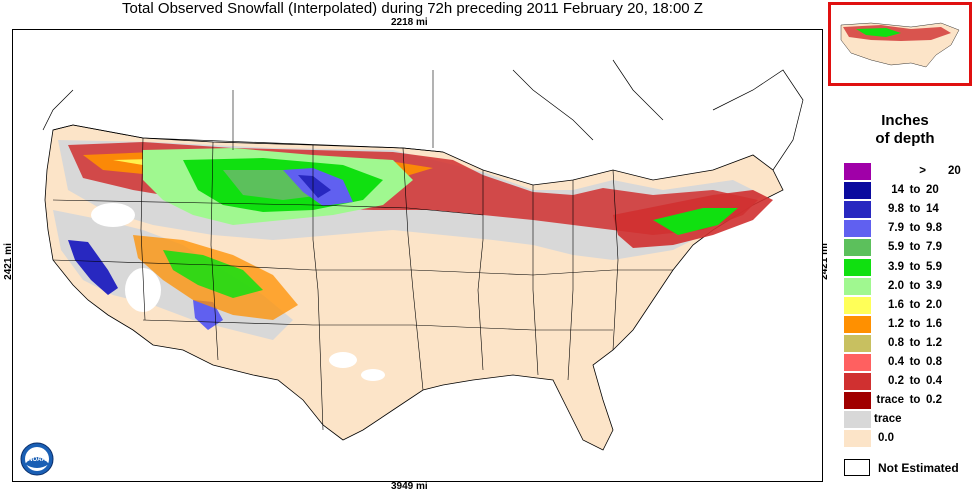 Image resolution: width=975 pixels, height=492 pixels. I want to click on legend-label: 0.0, so click(886, 438).